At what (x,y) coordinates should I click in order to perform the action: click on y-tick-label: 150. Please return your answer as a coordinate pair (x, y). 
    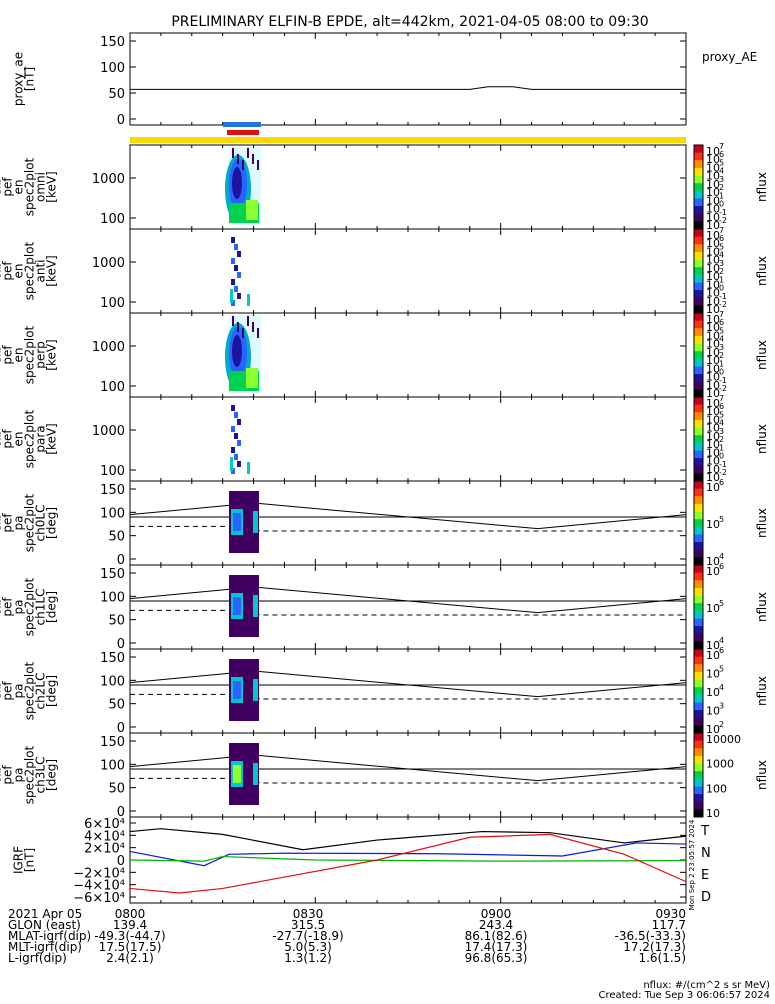
    Looking at the image, I should click on (112, 42).